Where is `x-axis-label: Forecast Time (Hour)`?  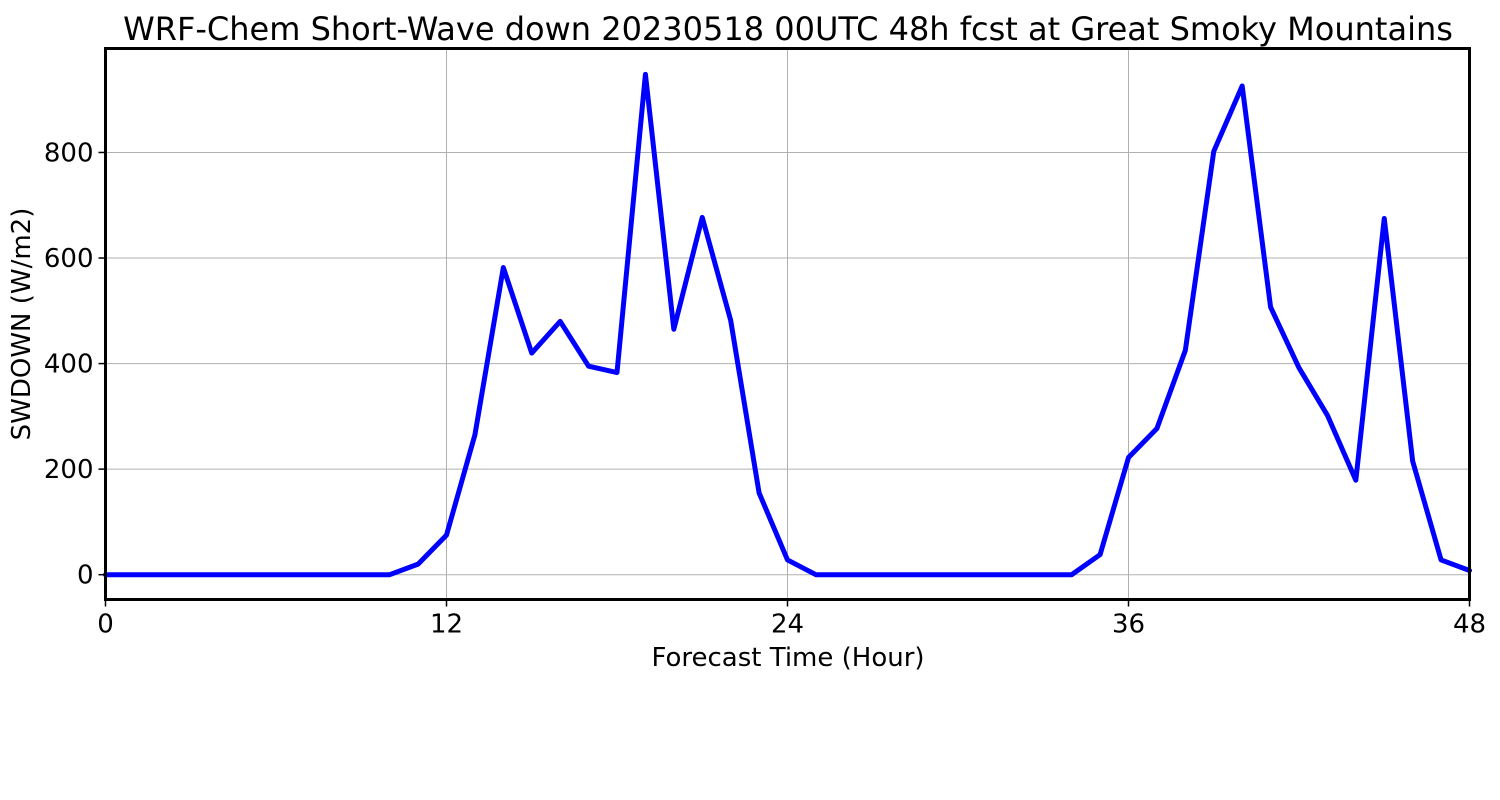 x-axis-label: Forecast Time (Hour) is located at coordinates (787, 658).